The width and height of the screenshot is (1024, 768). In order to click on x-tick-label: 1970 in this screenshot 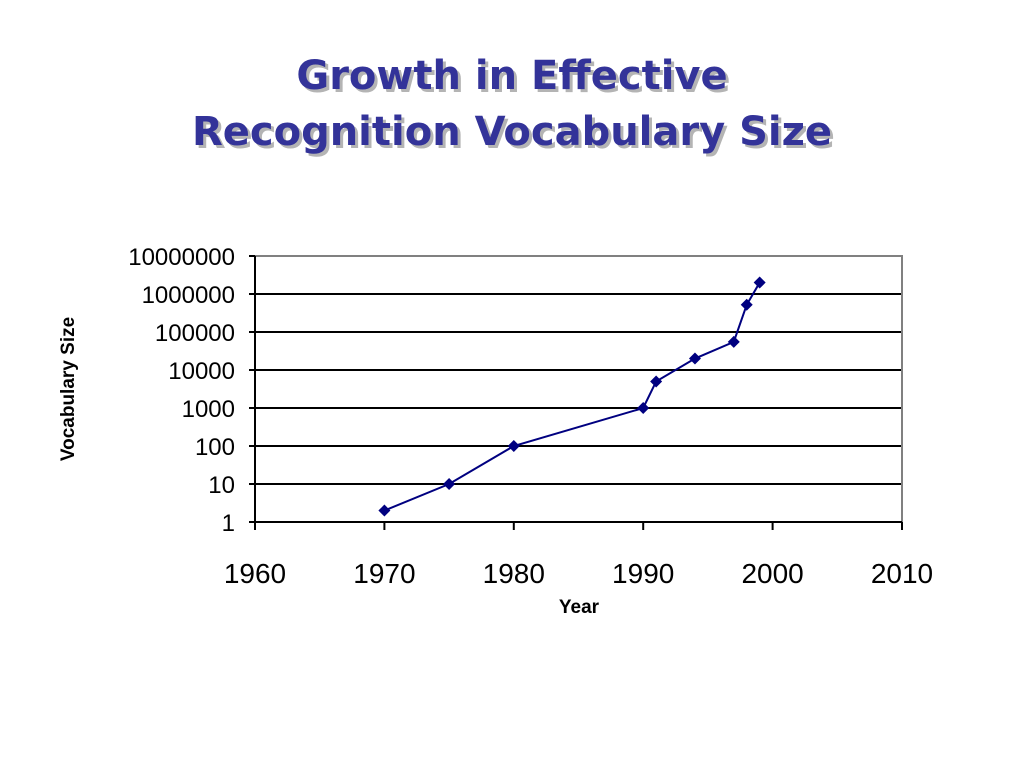, I will do `click(384, 573)`.